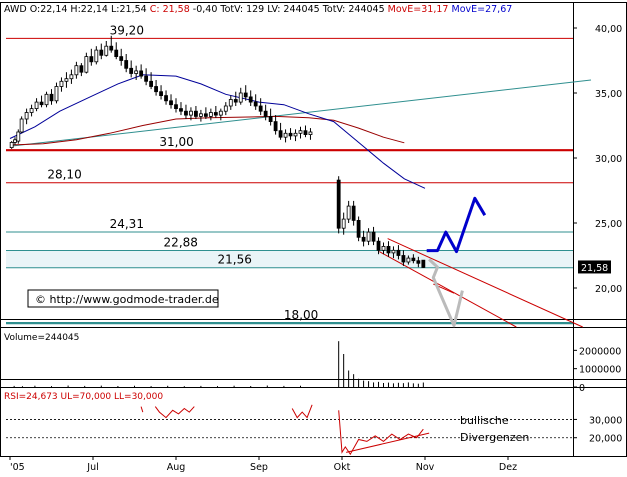  Describe the element at coordinates (17, 467) in the screenshot. I see `x-tick-label-0: '05` at that location.